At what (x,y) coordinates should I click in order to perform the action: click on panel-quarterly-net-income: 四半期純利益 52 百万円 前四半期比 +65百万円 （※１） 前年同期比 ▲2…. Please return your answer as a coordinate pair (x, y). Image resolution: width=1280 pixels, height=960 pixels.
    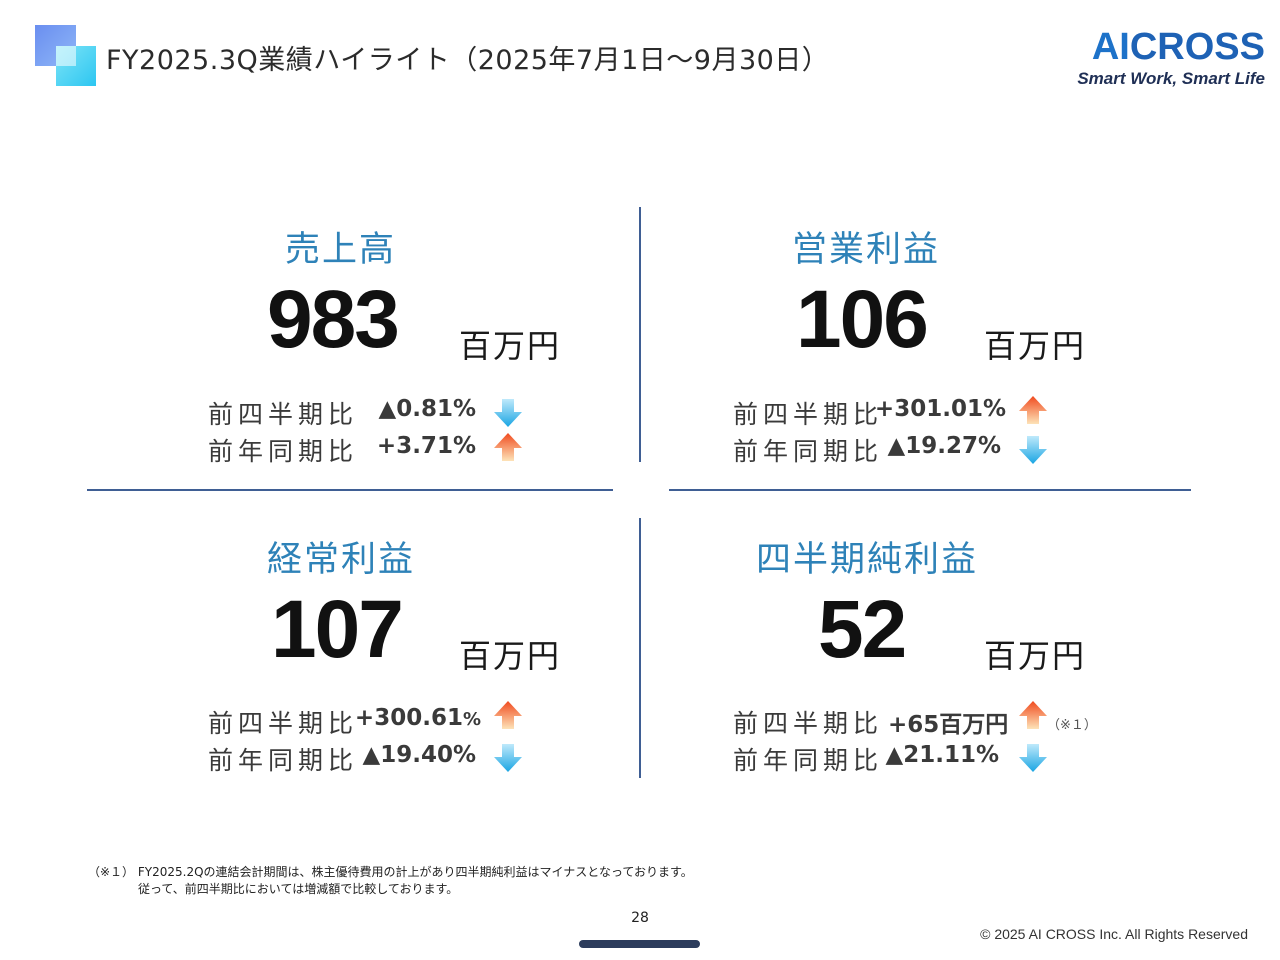
    Looking at the image, I should click on (990, 666).